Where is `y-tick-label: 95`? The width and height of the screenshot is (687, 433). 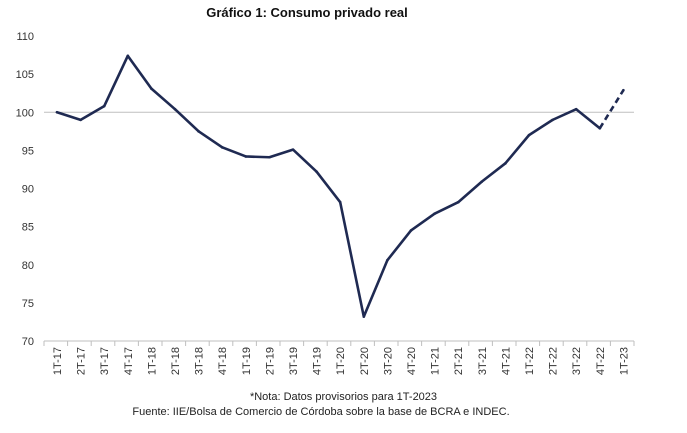
y-tick-label: 95 is located at coordinates (28, 151).